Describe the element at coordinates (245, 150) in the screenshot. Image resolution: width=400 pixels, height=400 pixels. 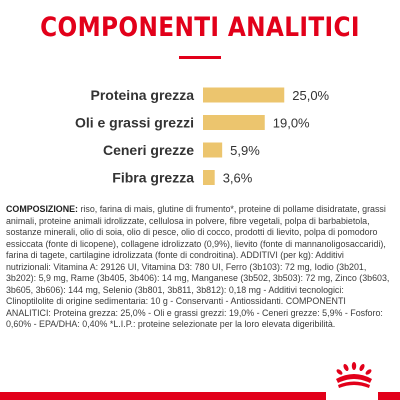
I see `value-label: 5,9%` at that location.